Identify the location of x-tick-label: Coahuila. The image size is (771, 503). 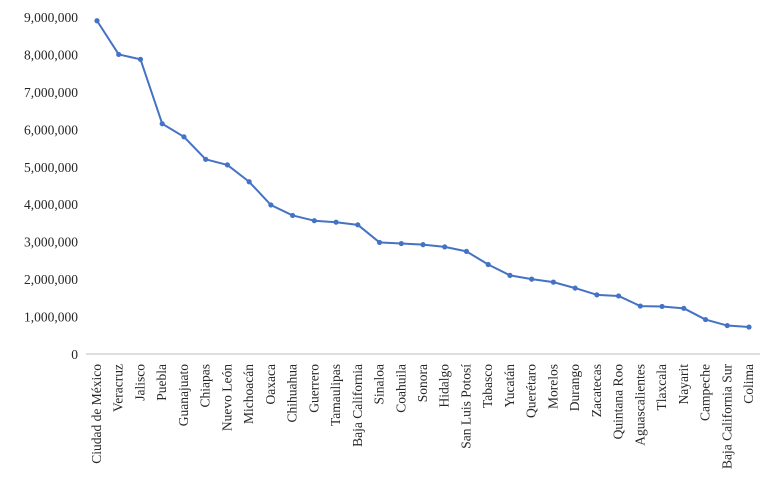
(400, 388).